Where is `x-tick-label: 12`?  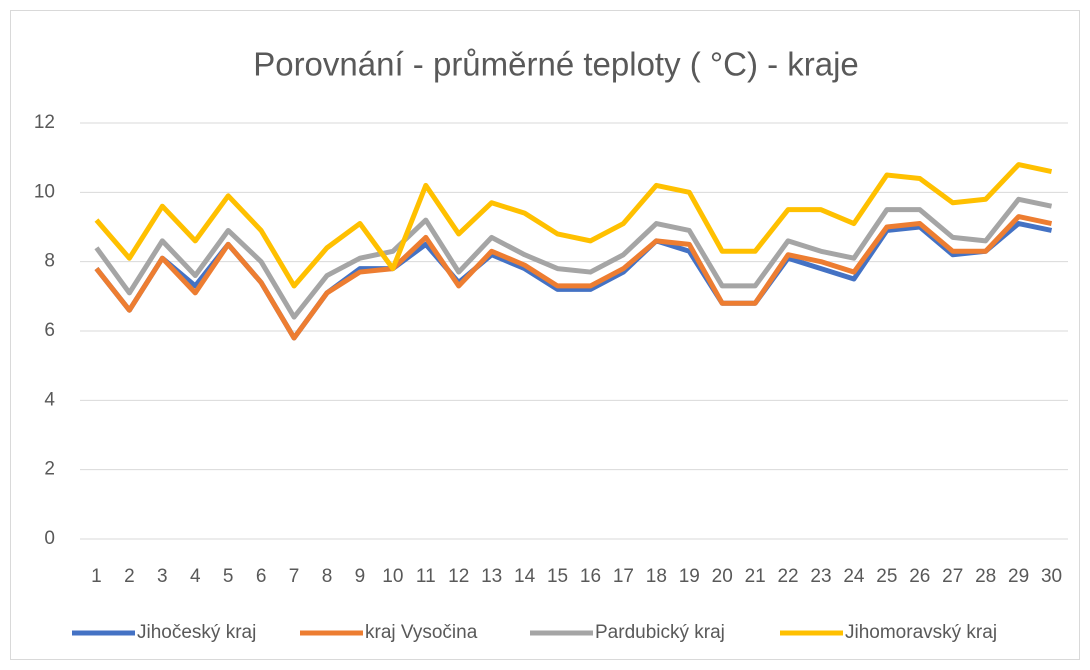
x-tick-label: 12 is located at coordinates (458, 576).